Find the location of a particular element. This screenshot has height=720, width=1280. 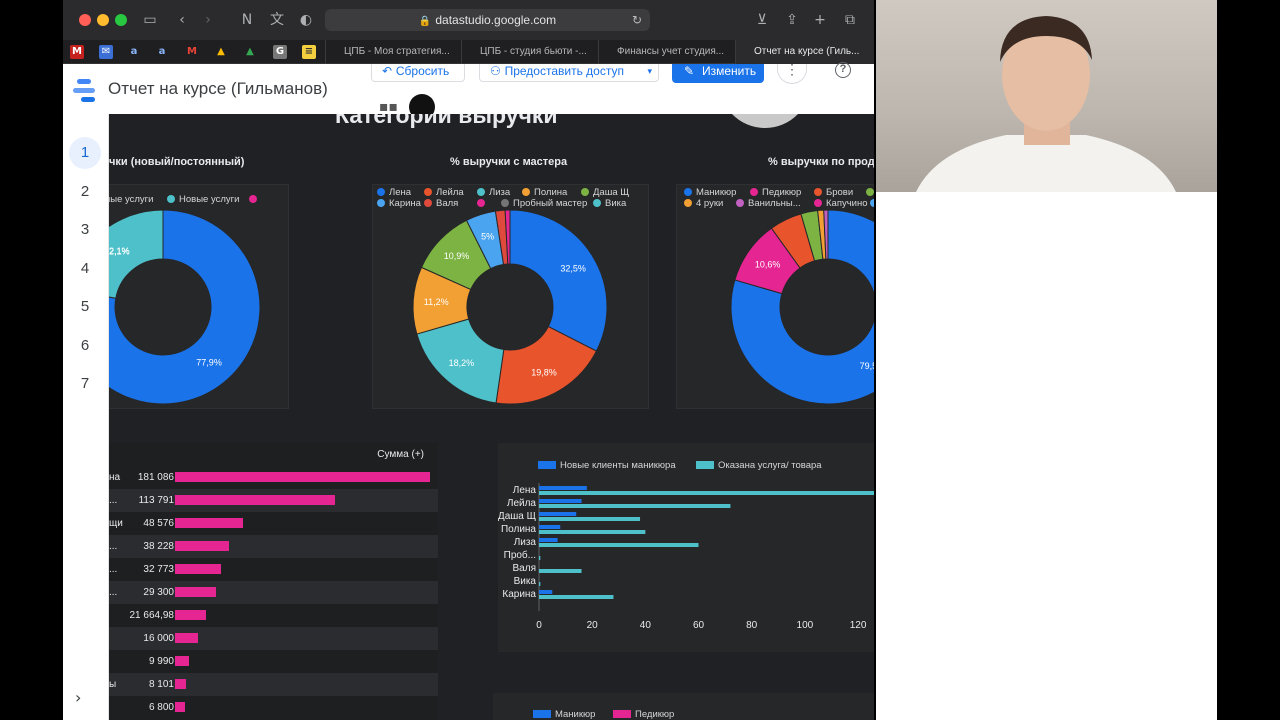

bottom-chart-legend: Маникюр Педикюр is located at coordinates (683, 714).